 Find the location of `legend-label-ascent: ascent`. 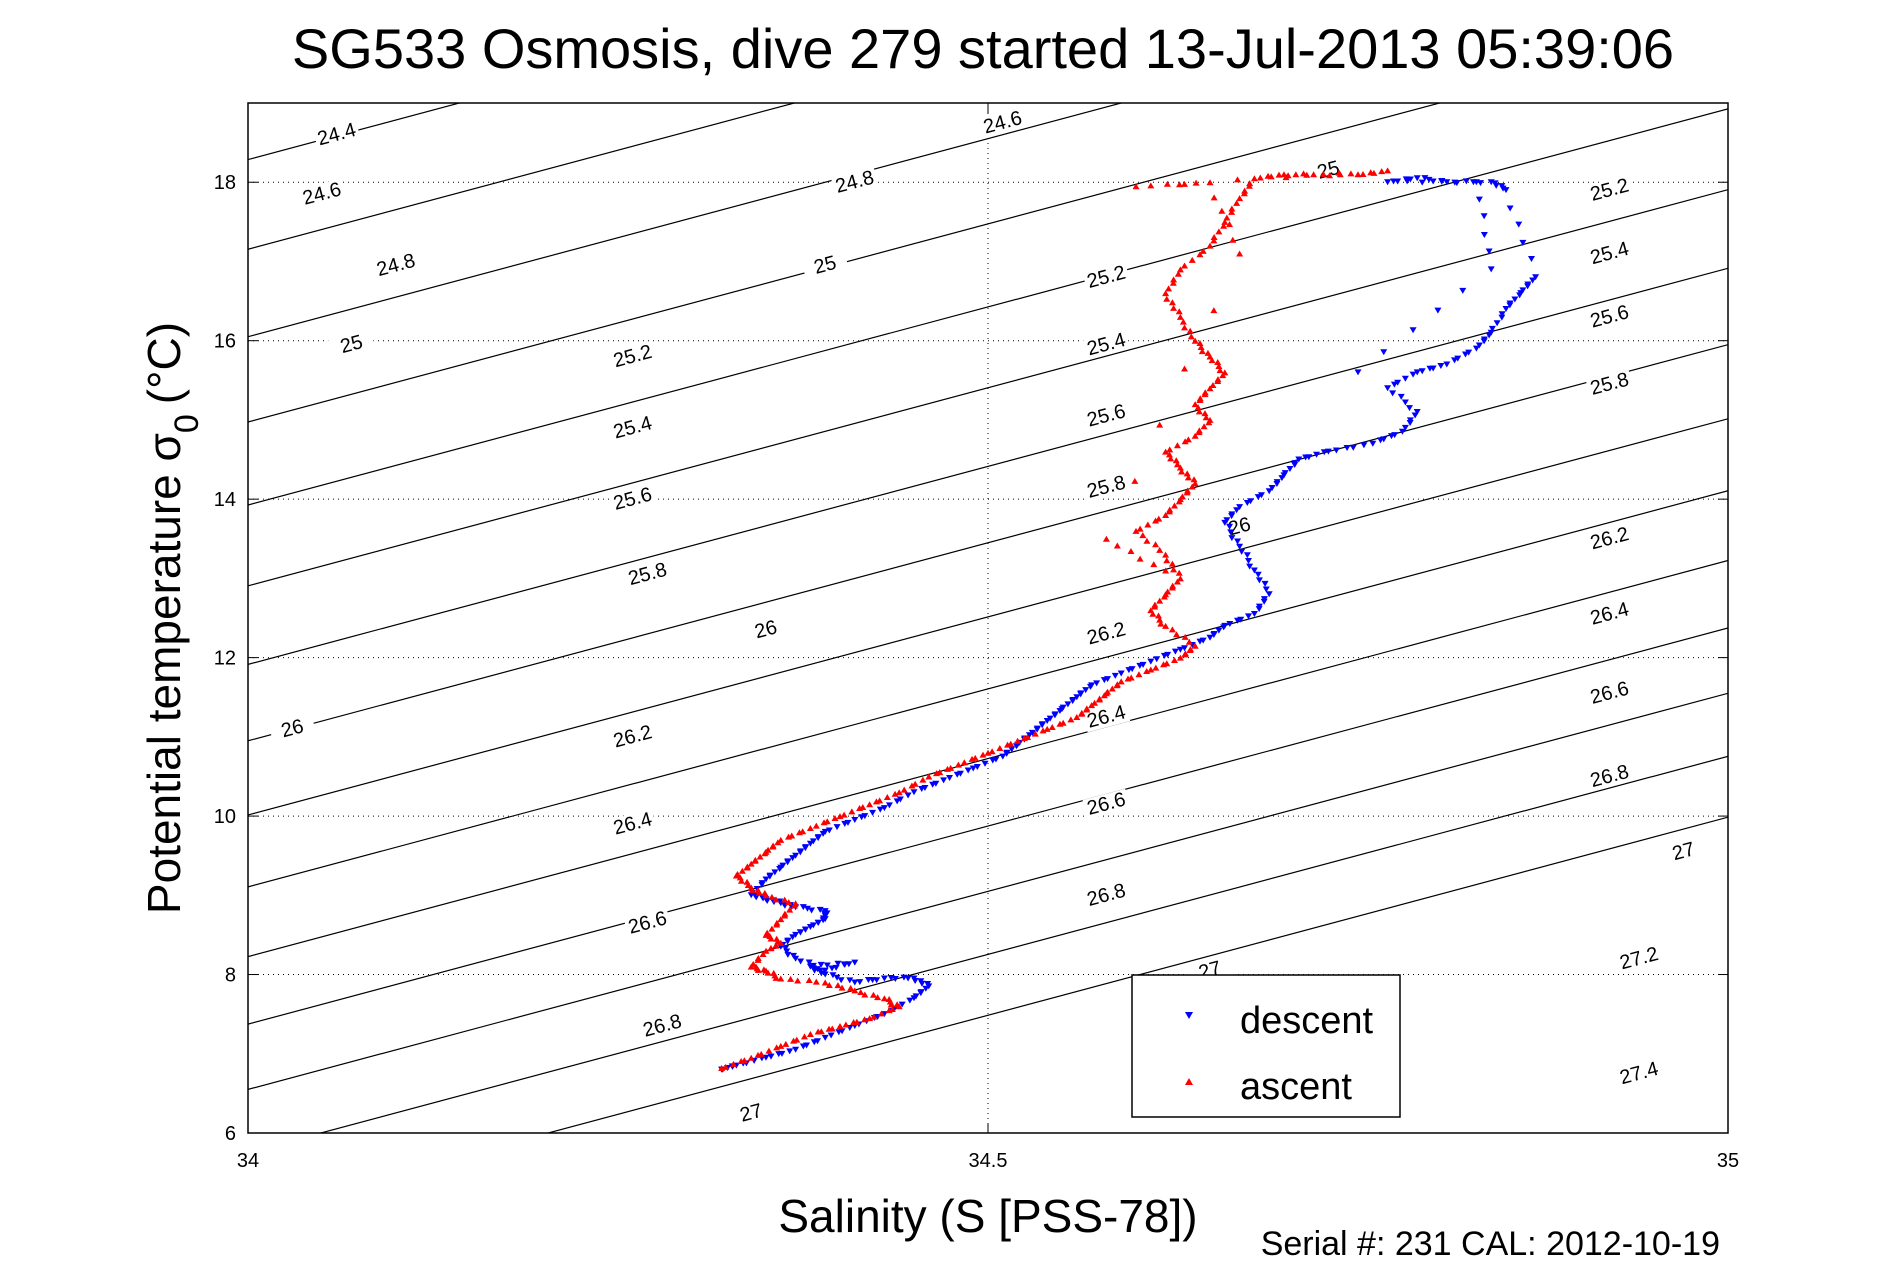

legend-label-ascent: ascent is located at coordinates (1296, 1087).